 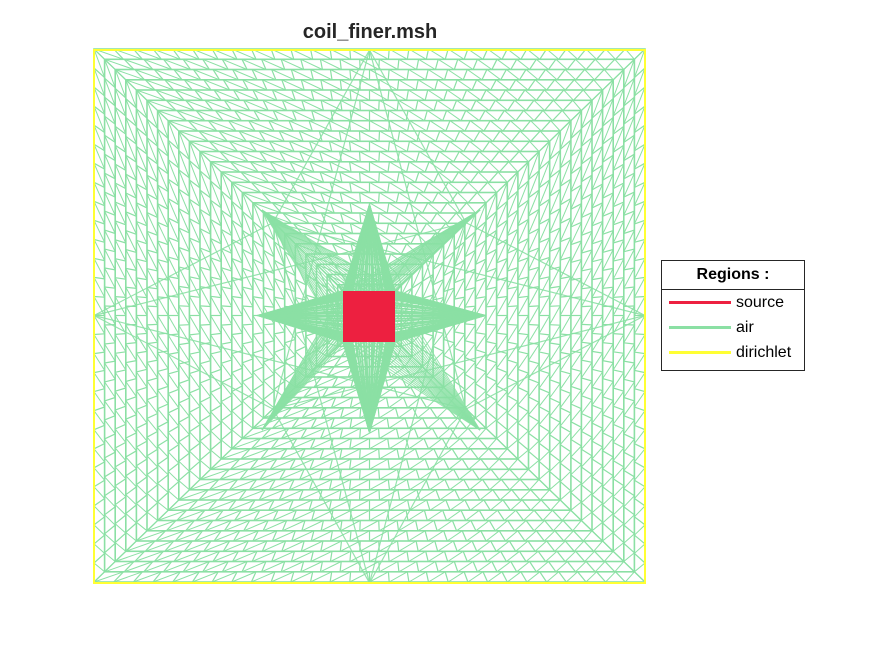 I want to click on legend-swatch-dirichlet, so click(x=700, y=352).